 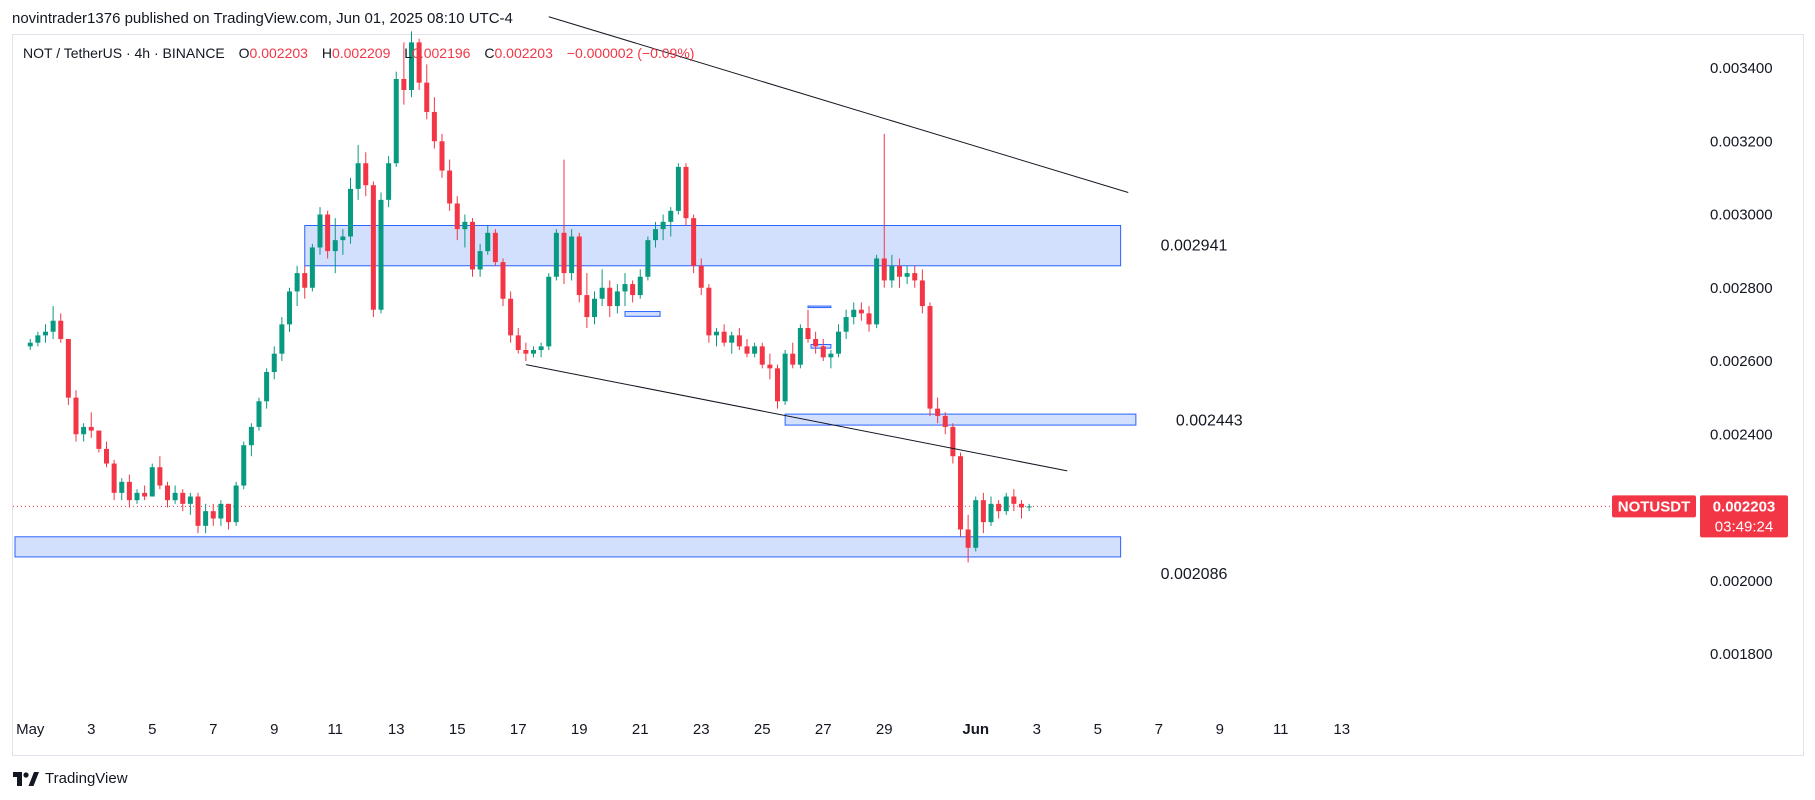 I want to click on x-tick-label: 25, so click(x=762, y=729).